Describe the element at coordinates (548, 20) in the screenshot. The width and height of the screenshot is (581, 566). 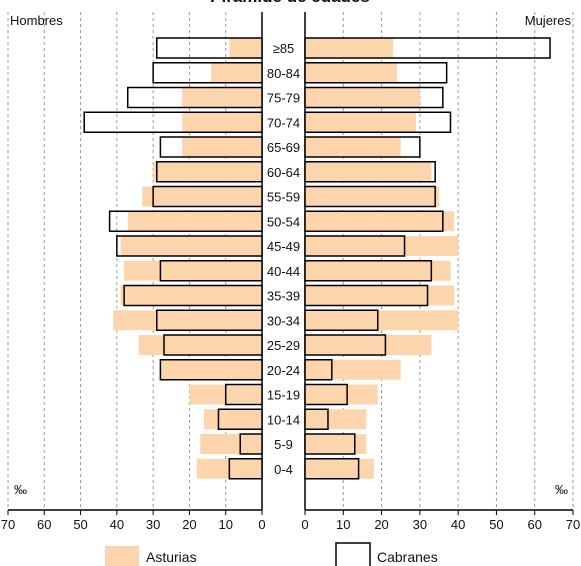
I see `mujeres-label: Mujeres` at that location.